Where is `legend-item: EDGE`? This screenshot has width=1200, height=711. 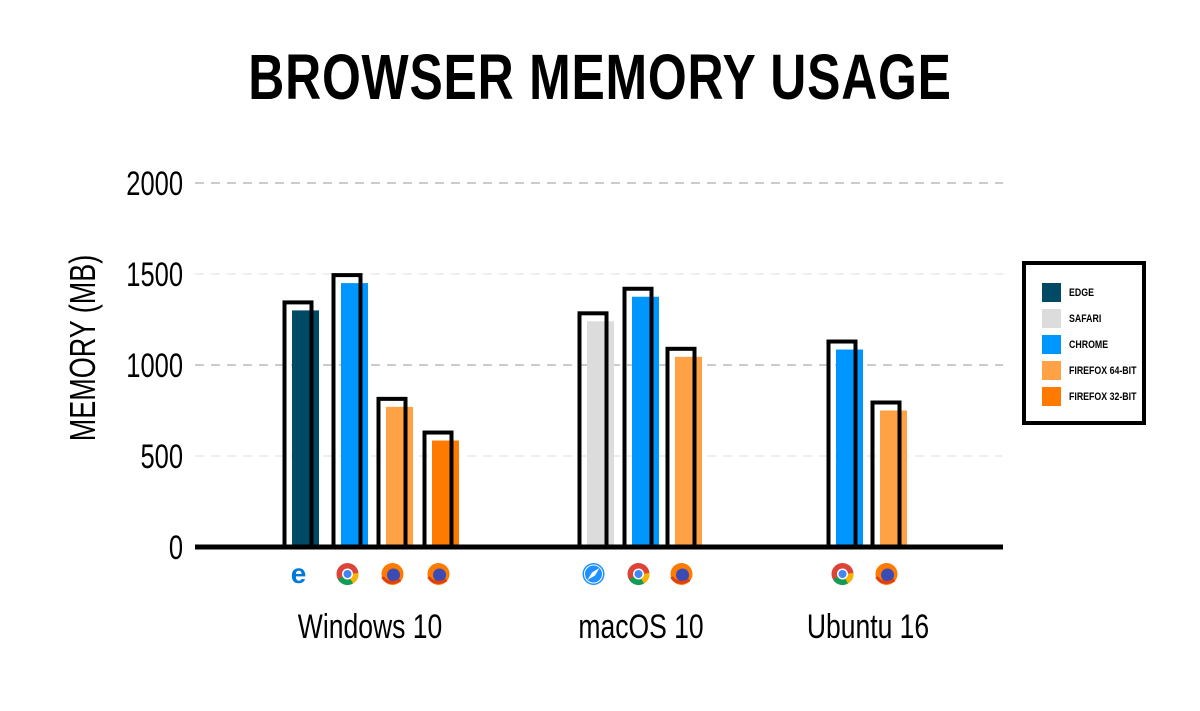
legend-item: EDGE is located at coordinates (1071, 292).